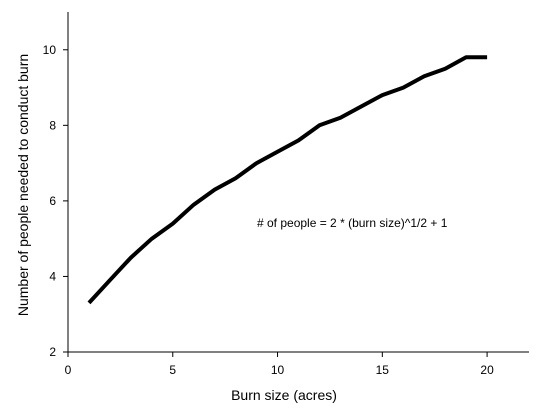 Image resolution: width=534 pixels, height=415 pixels. I want to click on x-tick-label: 10, so click(278, 370).